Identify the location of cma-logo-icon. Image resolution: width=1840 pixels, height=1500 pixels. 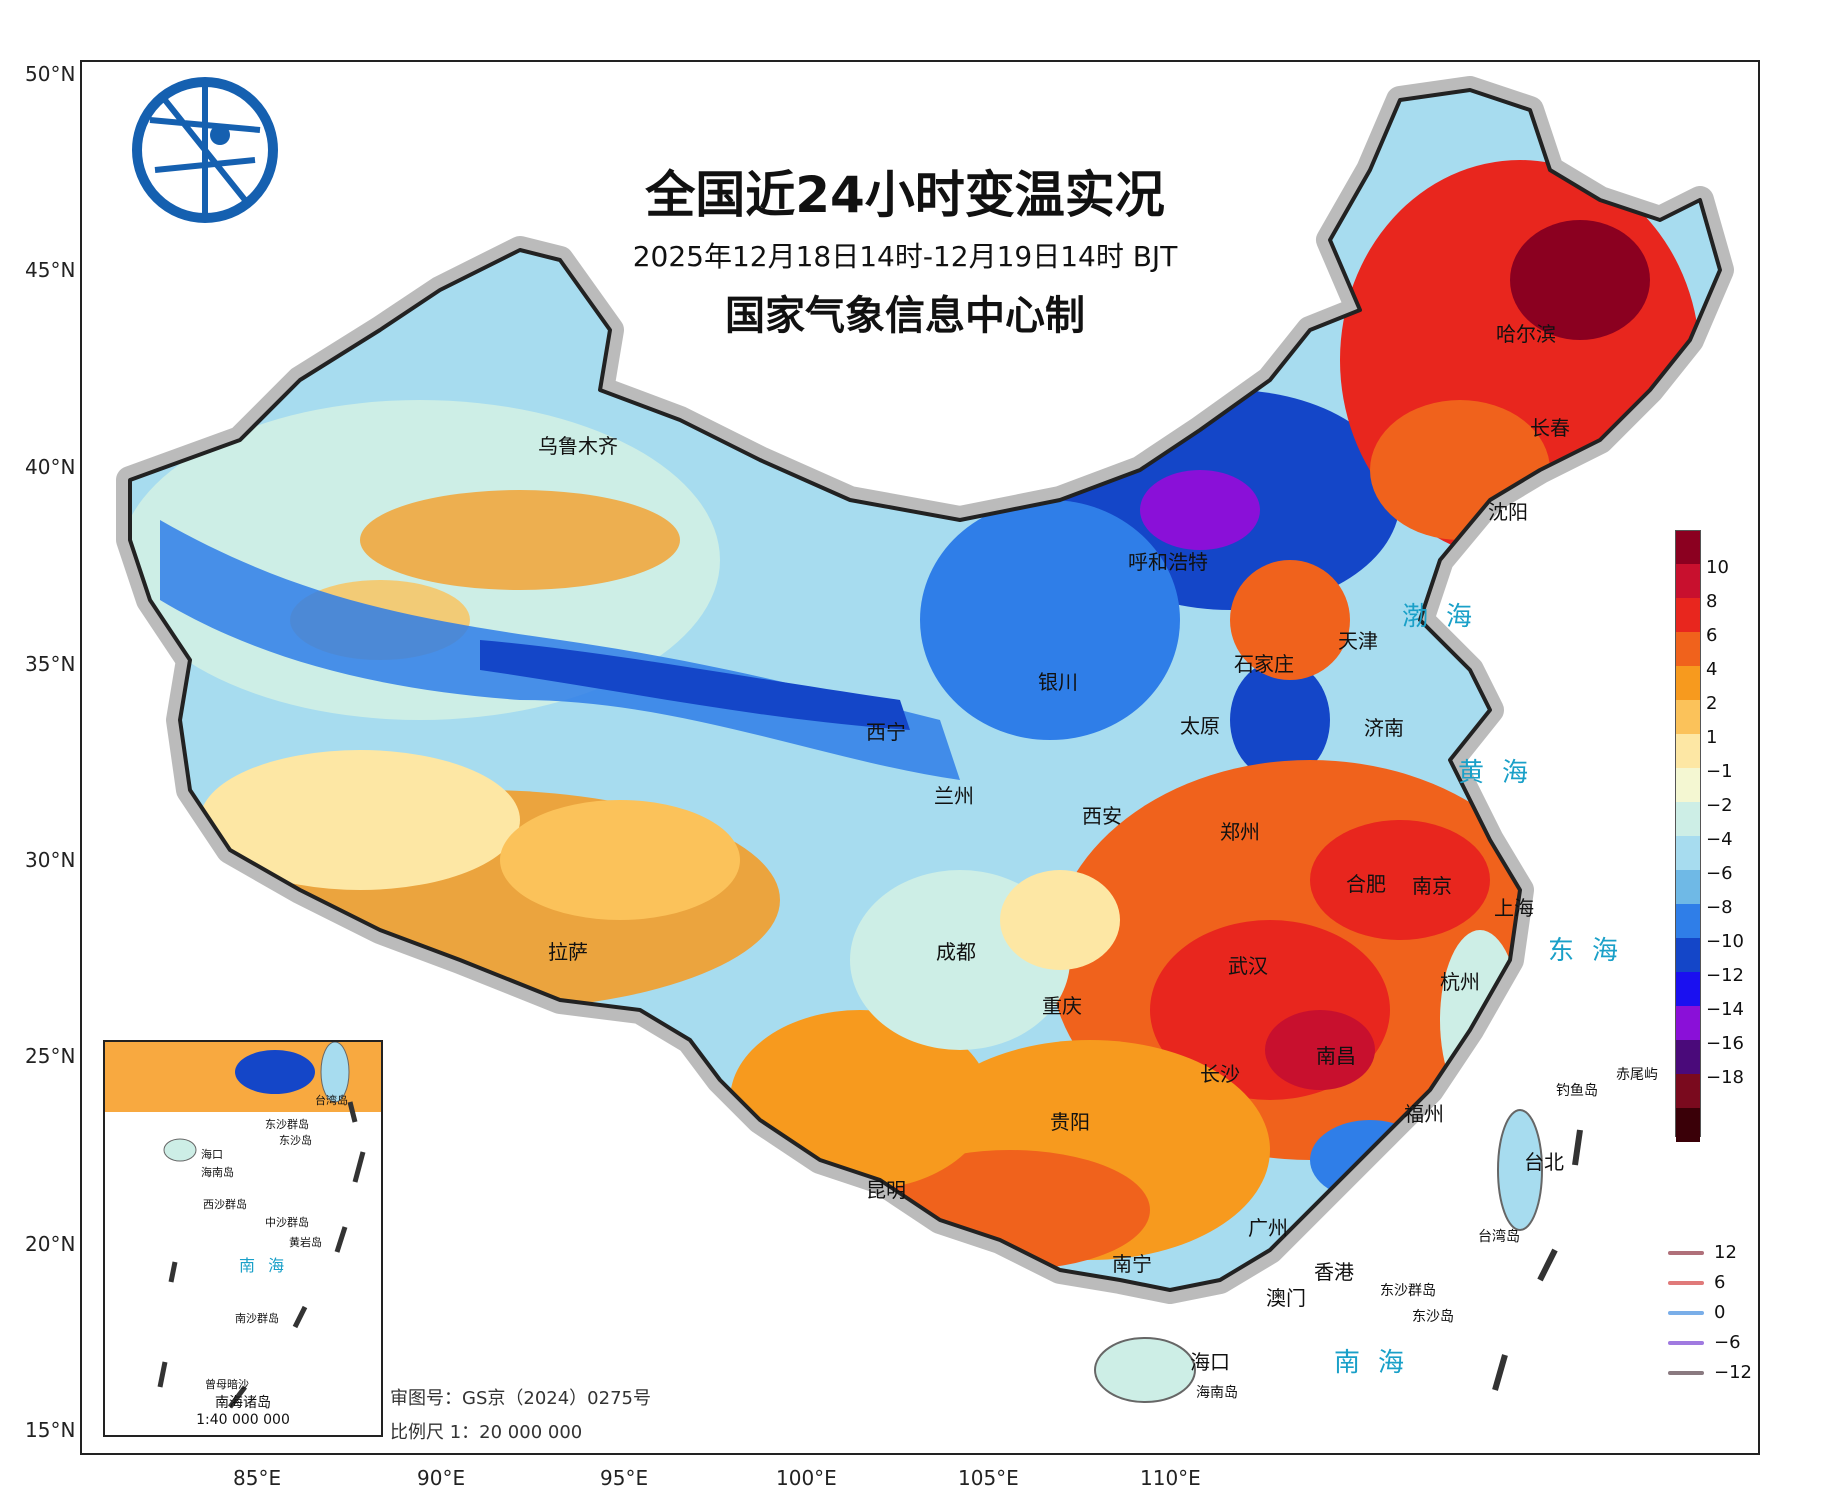
(205, 150).